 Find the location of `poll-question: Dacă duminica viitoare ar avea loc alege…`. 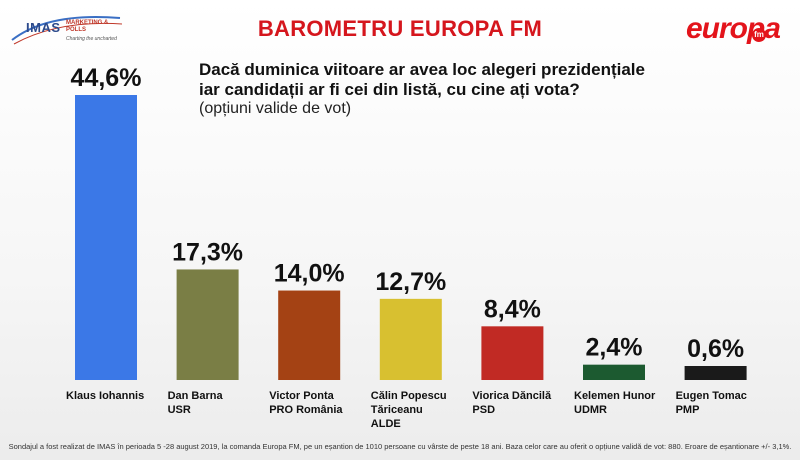

poll-question: Dacă duminica viitoare ar avea loc alege… is located at coordinates (422, 79).